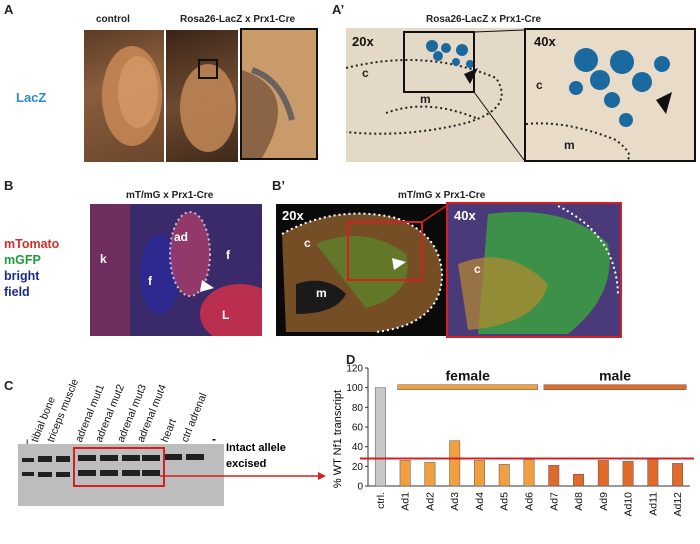 The width and height of the screenshot is (700, 544). I want to click on photo-fluorescence-embryo: k ad f f L, so click(176, 270).